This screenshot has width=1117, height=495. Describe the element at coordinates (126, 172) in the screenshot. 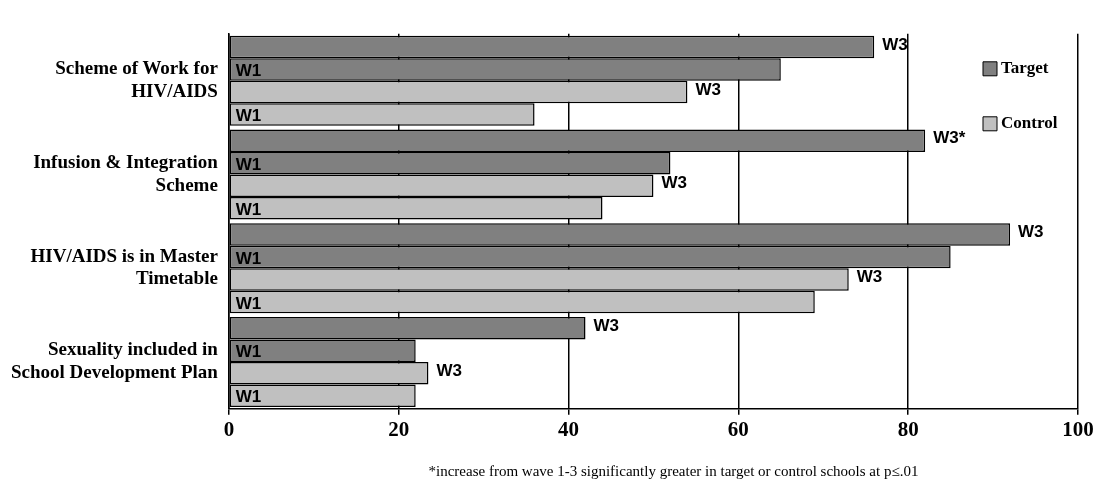

I see `y-tick-label: Infusion & Integration Scheme` at that location.